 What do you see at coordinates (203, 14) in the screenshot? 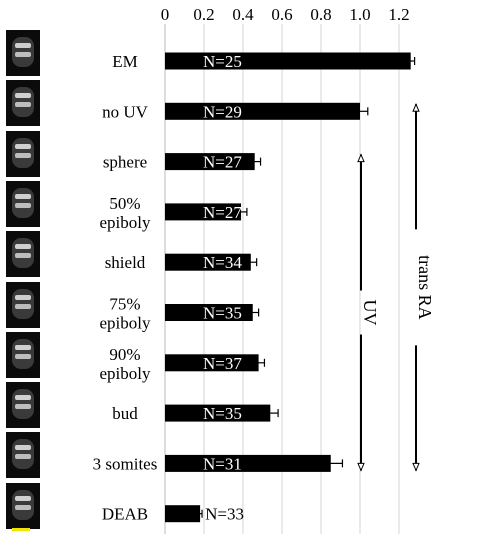
I see `x-tick-label: 0.2` at bounding box center [203, 14].